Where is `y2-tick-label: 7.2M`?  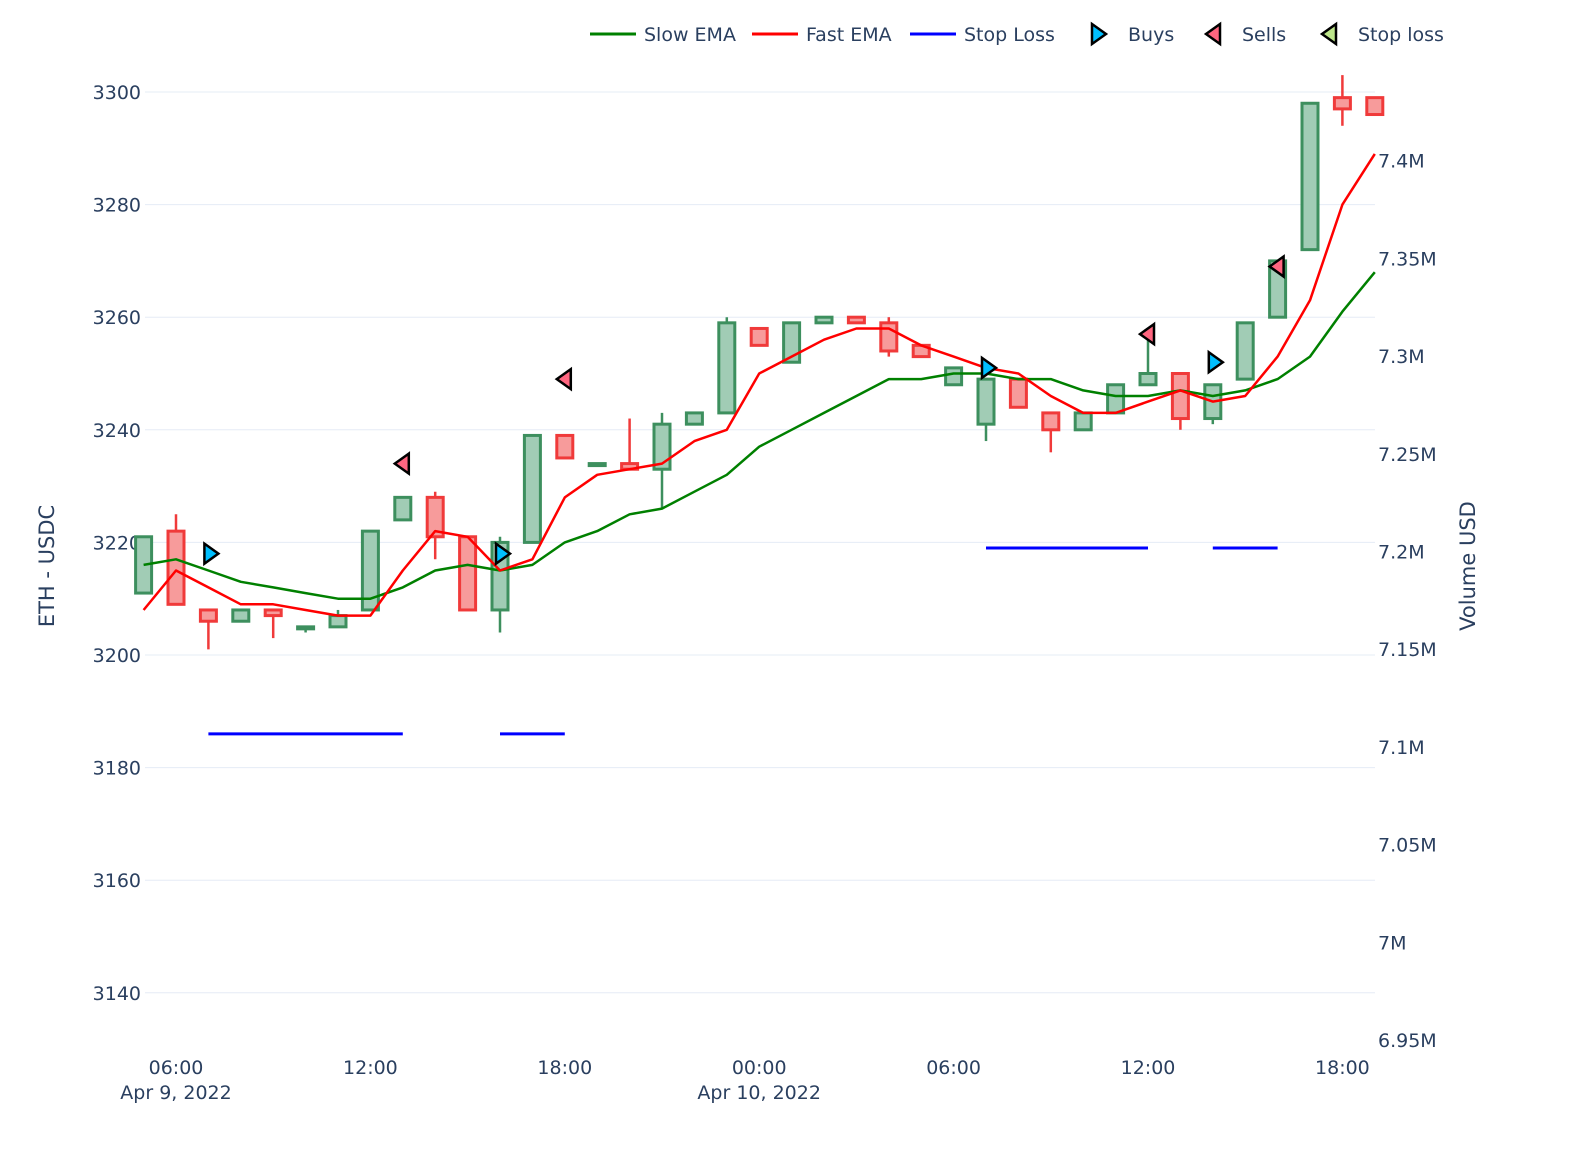
y2-tick-label: 7.2M is located at coordinates (1401, 553).